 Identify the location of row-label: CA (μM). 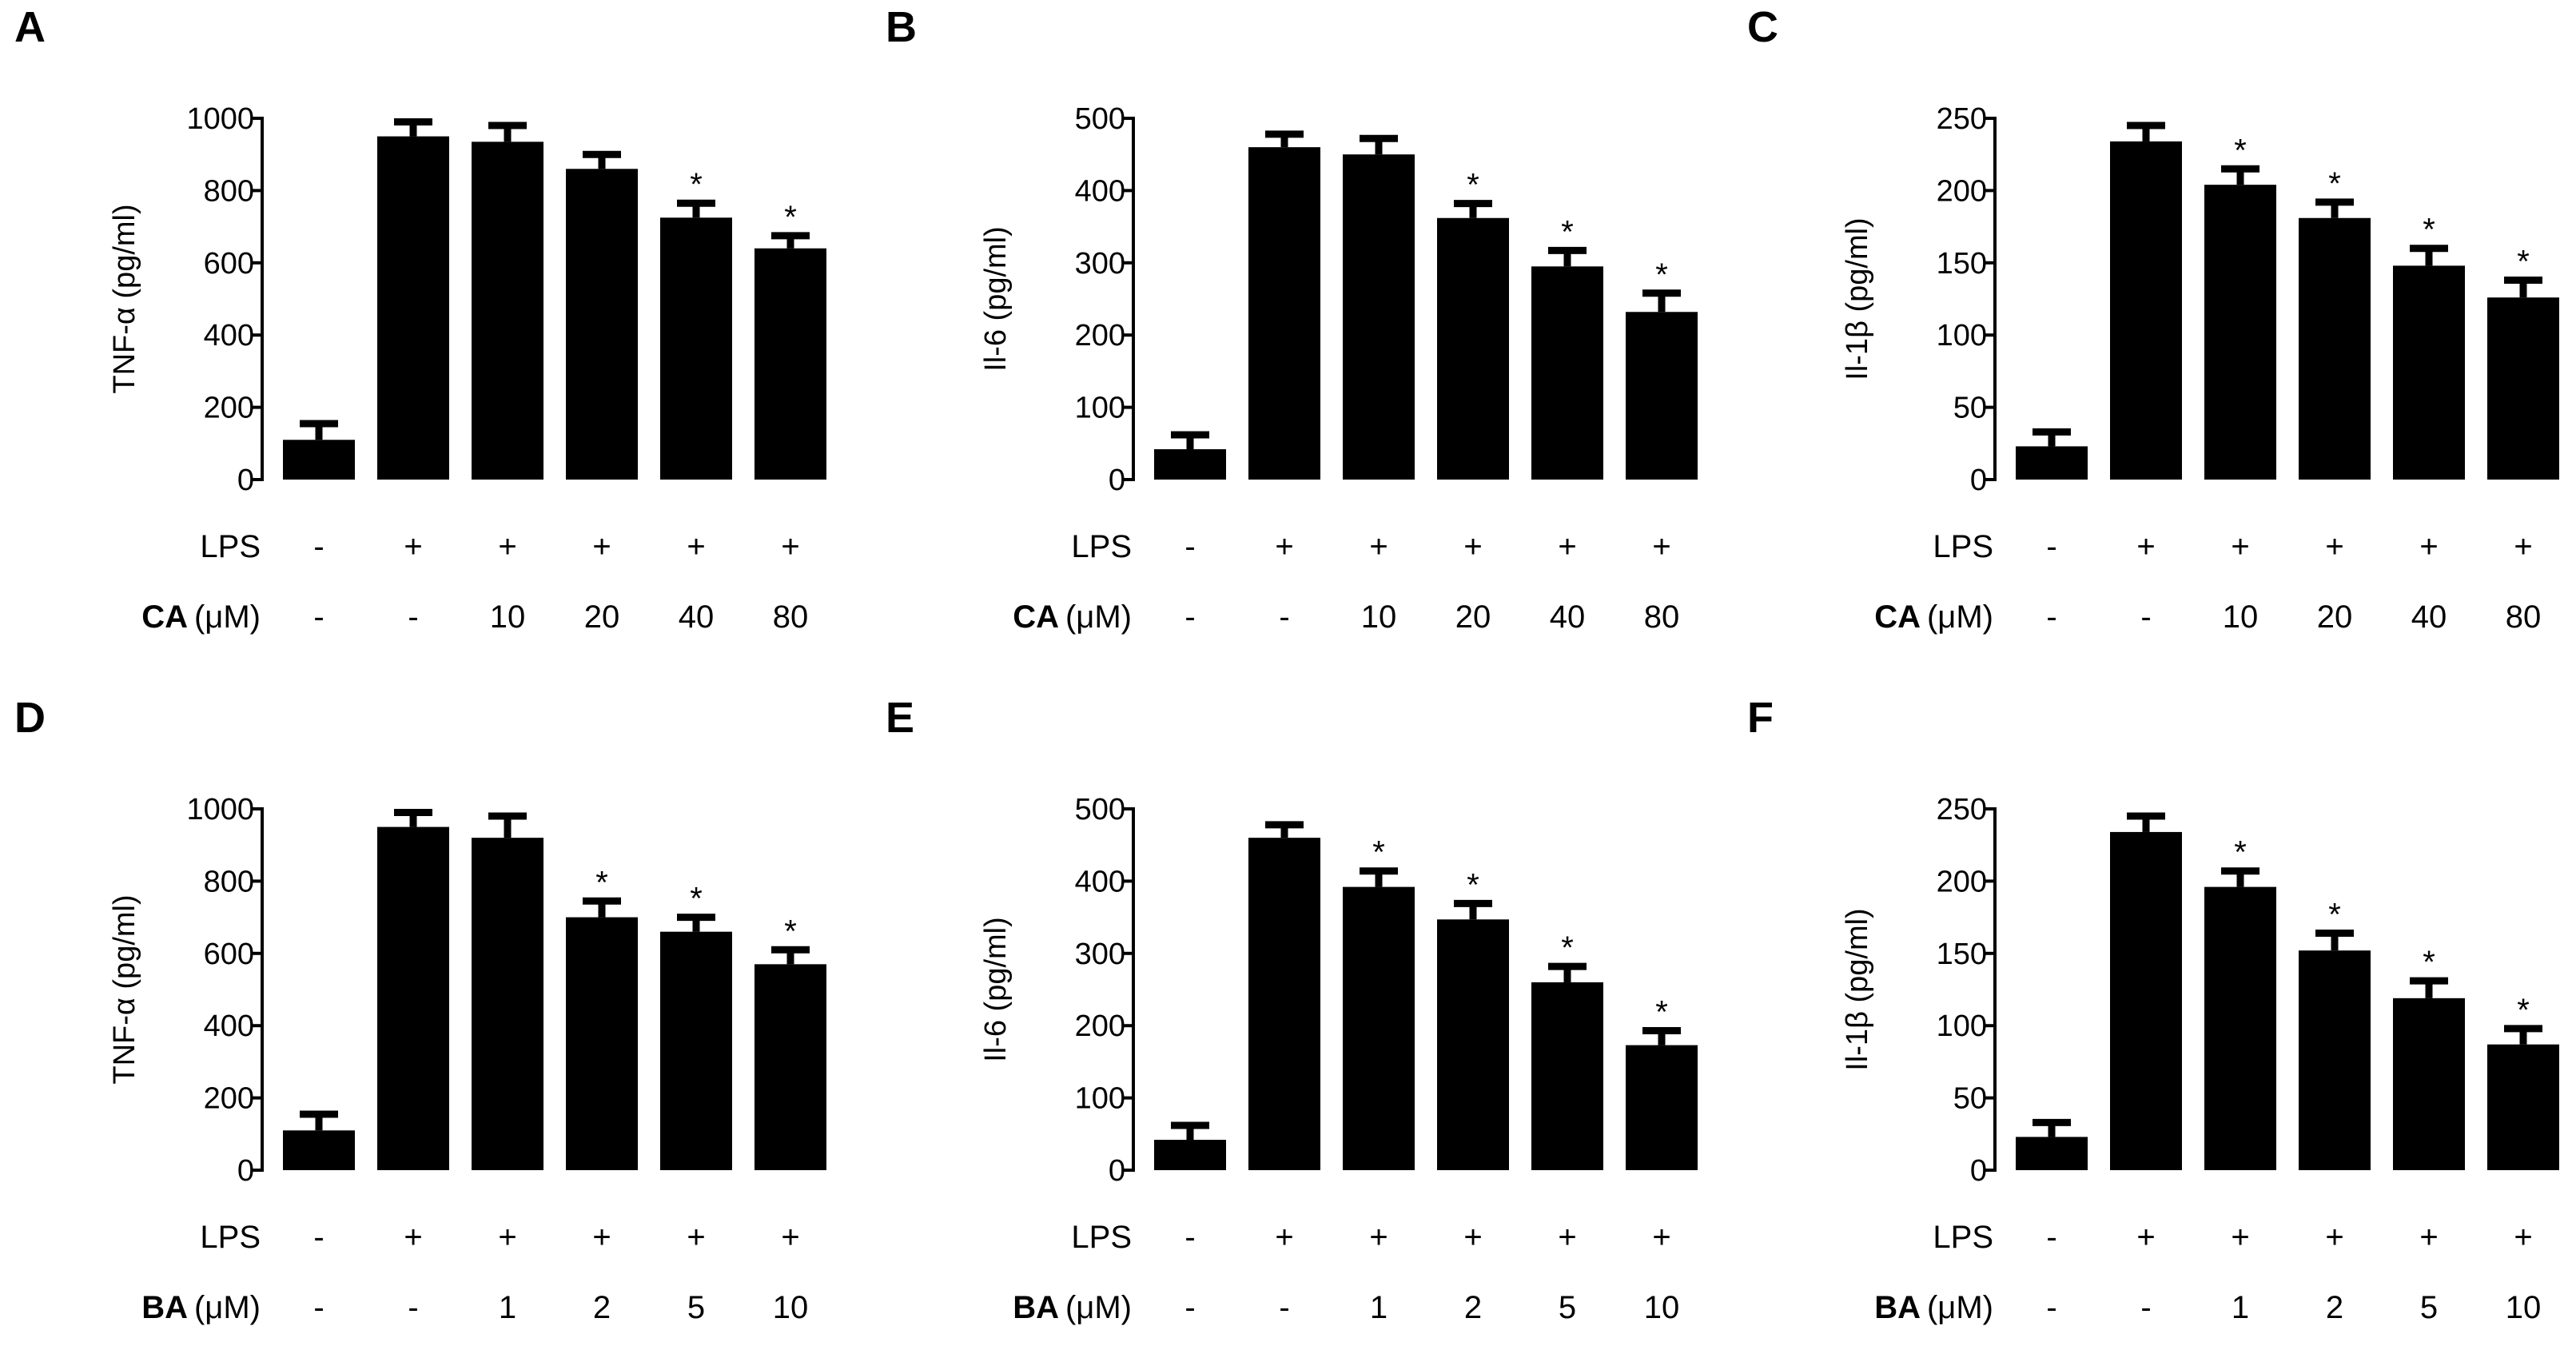
(1933, 617).